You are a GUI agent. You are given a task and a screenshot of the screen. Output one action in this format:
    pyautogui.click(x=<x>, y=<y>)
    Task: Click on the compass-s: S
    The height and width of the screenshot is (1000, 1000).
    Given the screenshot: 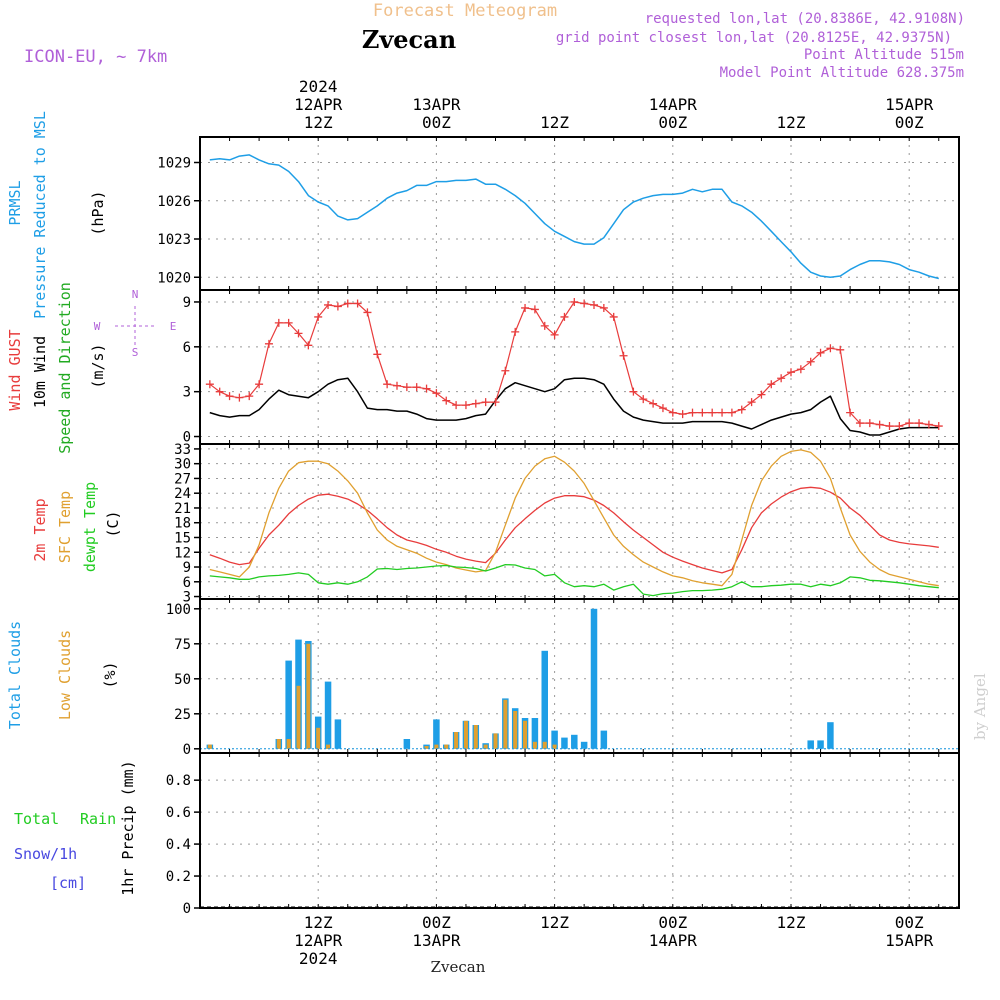 What is the action you would take?
    pyautogui.click(x=135, y=352)
    